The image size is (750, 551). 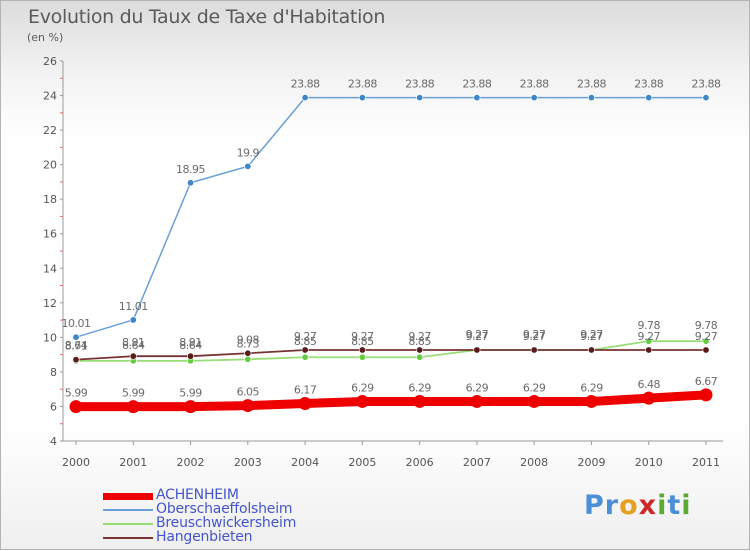 I want to click on y-tick-label: 8, so click(x=53, y=372).